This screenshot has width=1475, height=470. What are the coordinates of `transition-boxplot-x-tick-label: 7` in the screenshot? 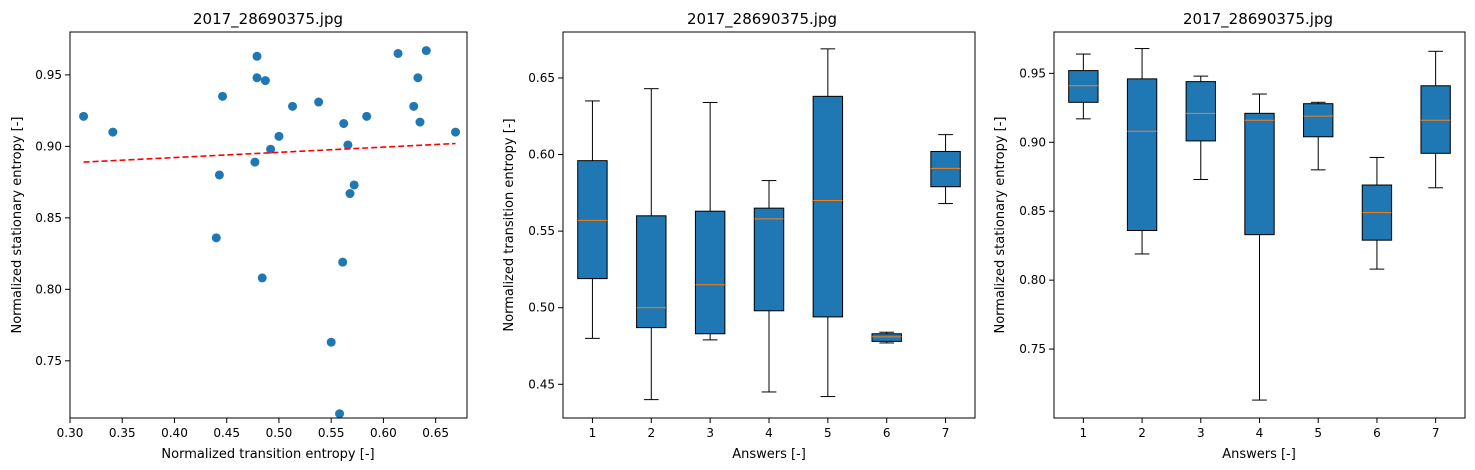 It's located at (946, 433).